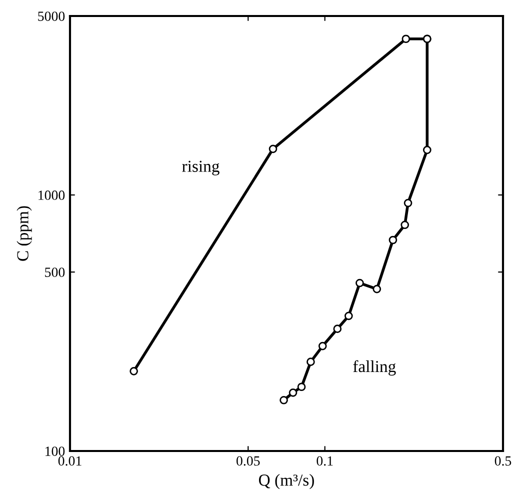 This screenshot has width=517, height=501. What do you see at coordinates (51, 16) in the screenshot?
I see `y-tick-label: 5000` at bounding box center [51, 16].